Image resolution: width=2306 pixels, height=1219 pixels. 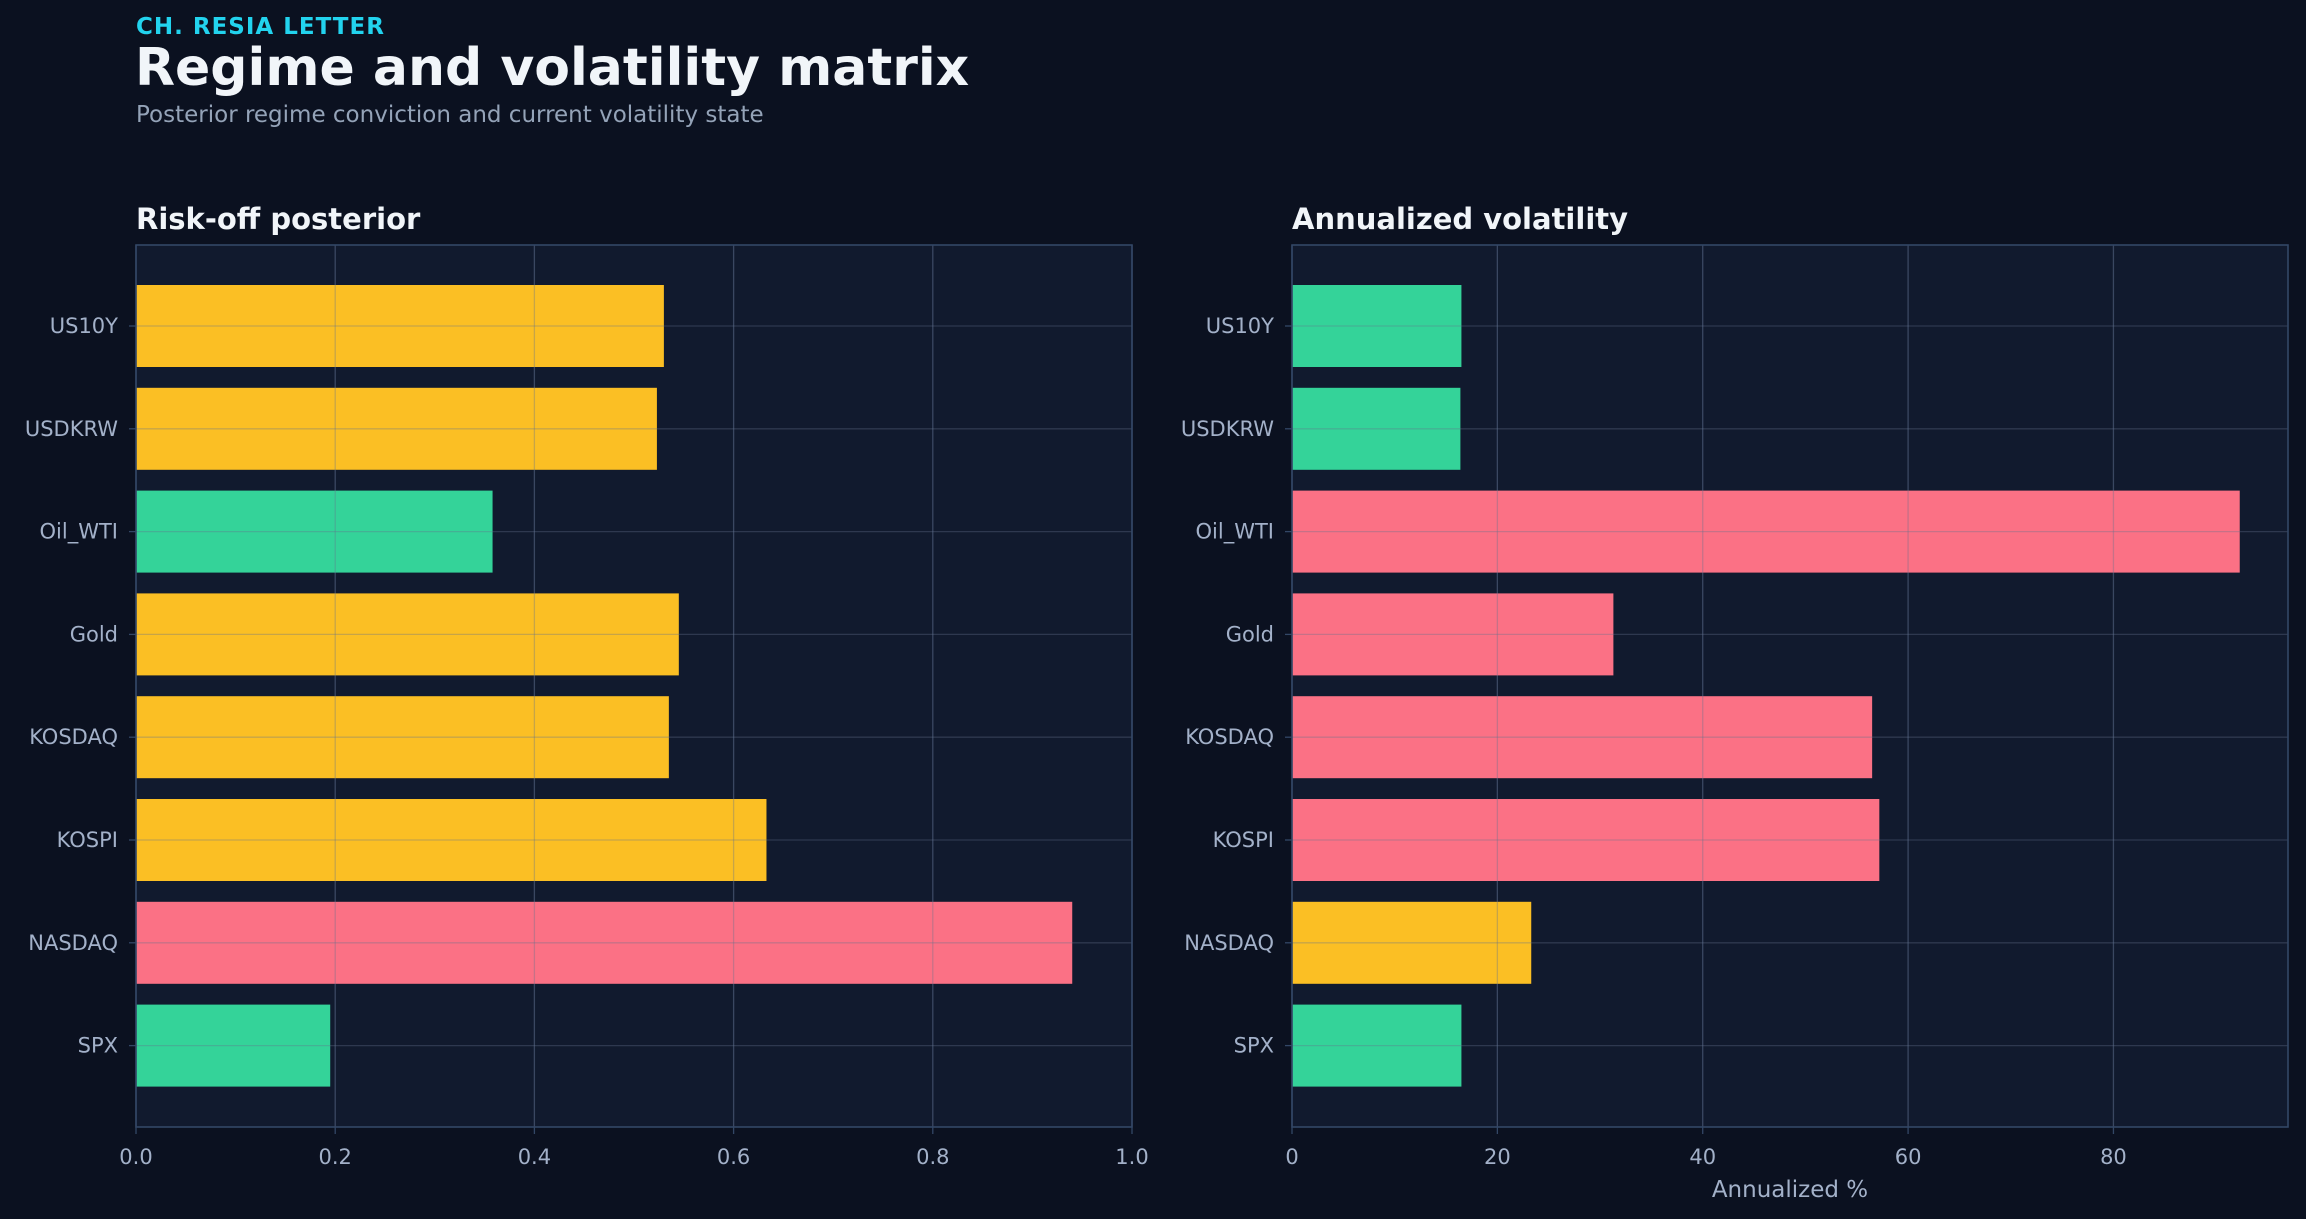 I want to click on chart1-label-gold: Gold, so click(x=94, y=634).